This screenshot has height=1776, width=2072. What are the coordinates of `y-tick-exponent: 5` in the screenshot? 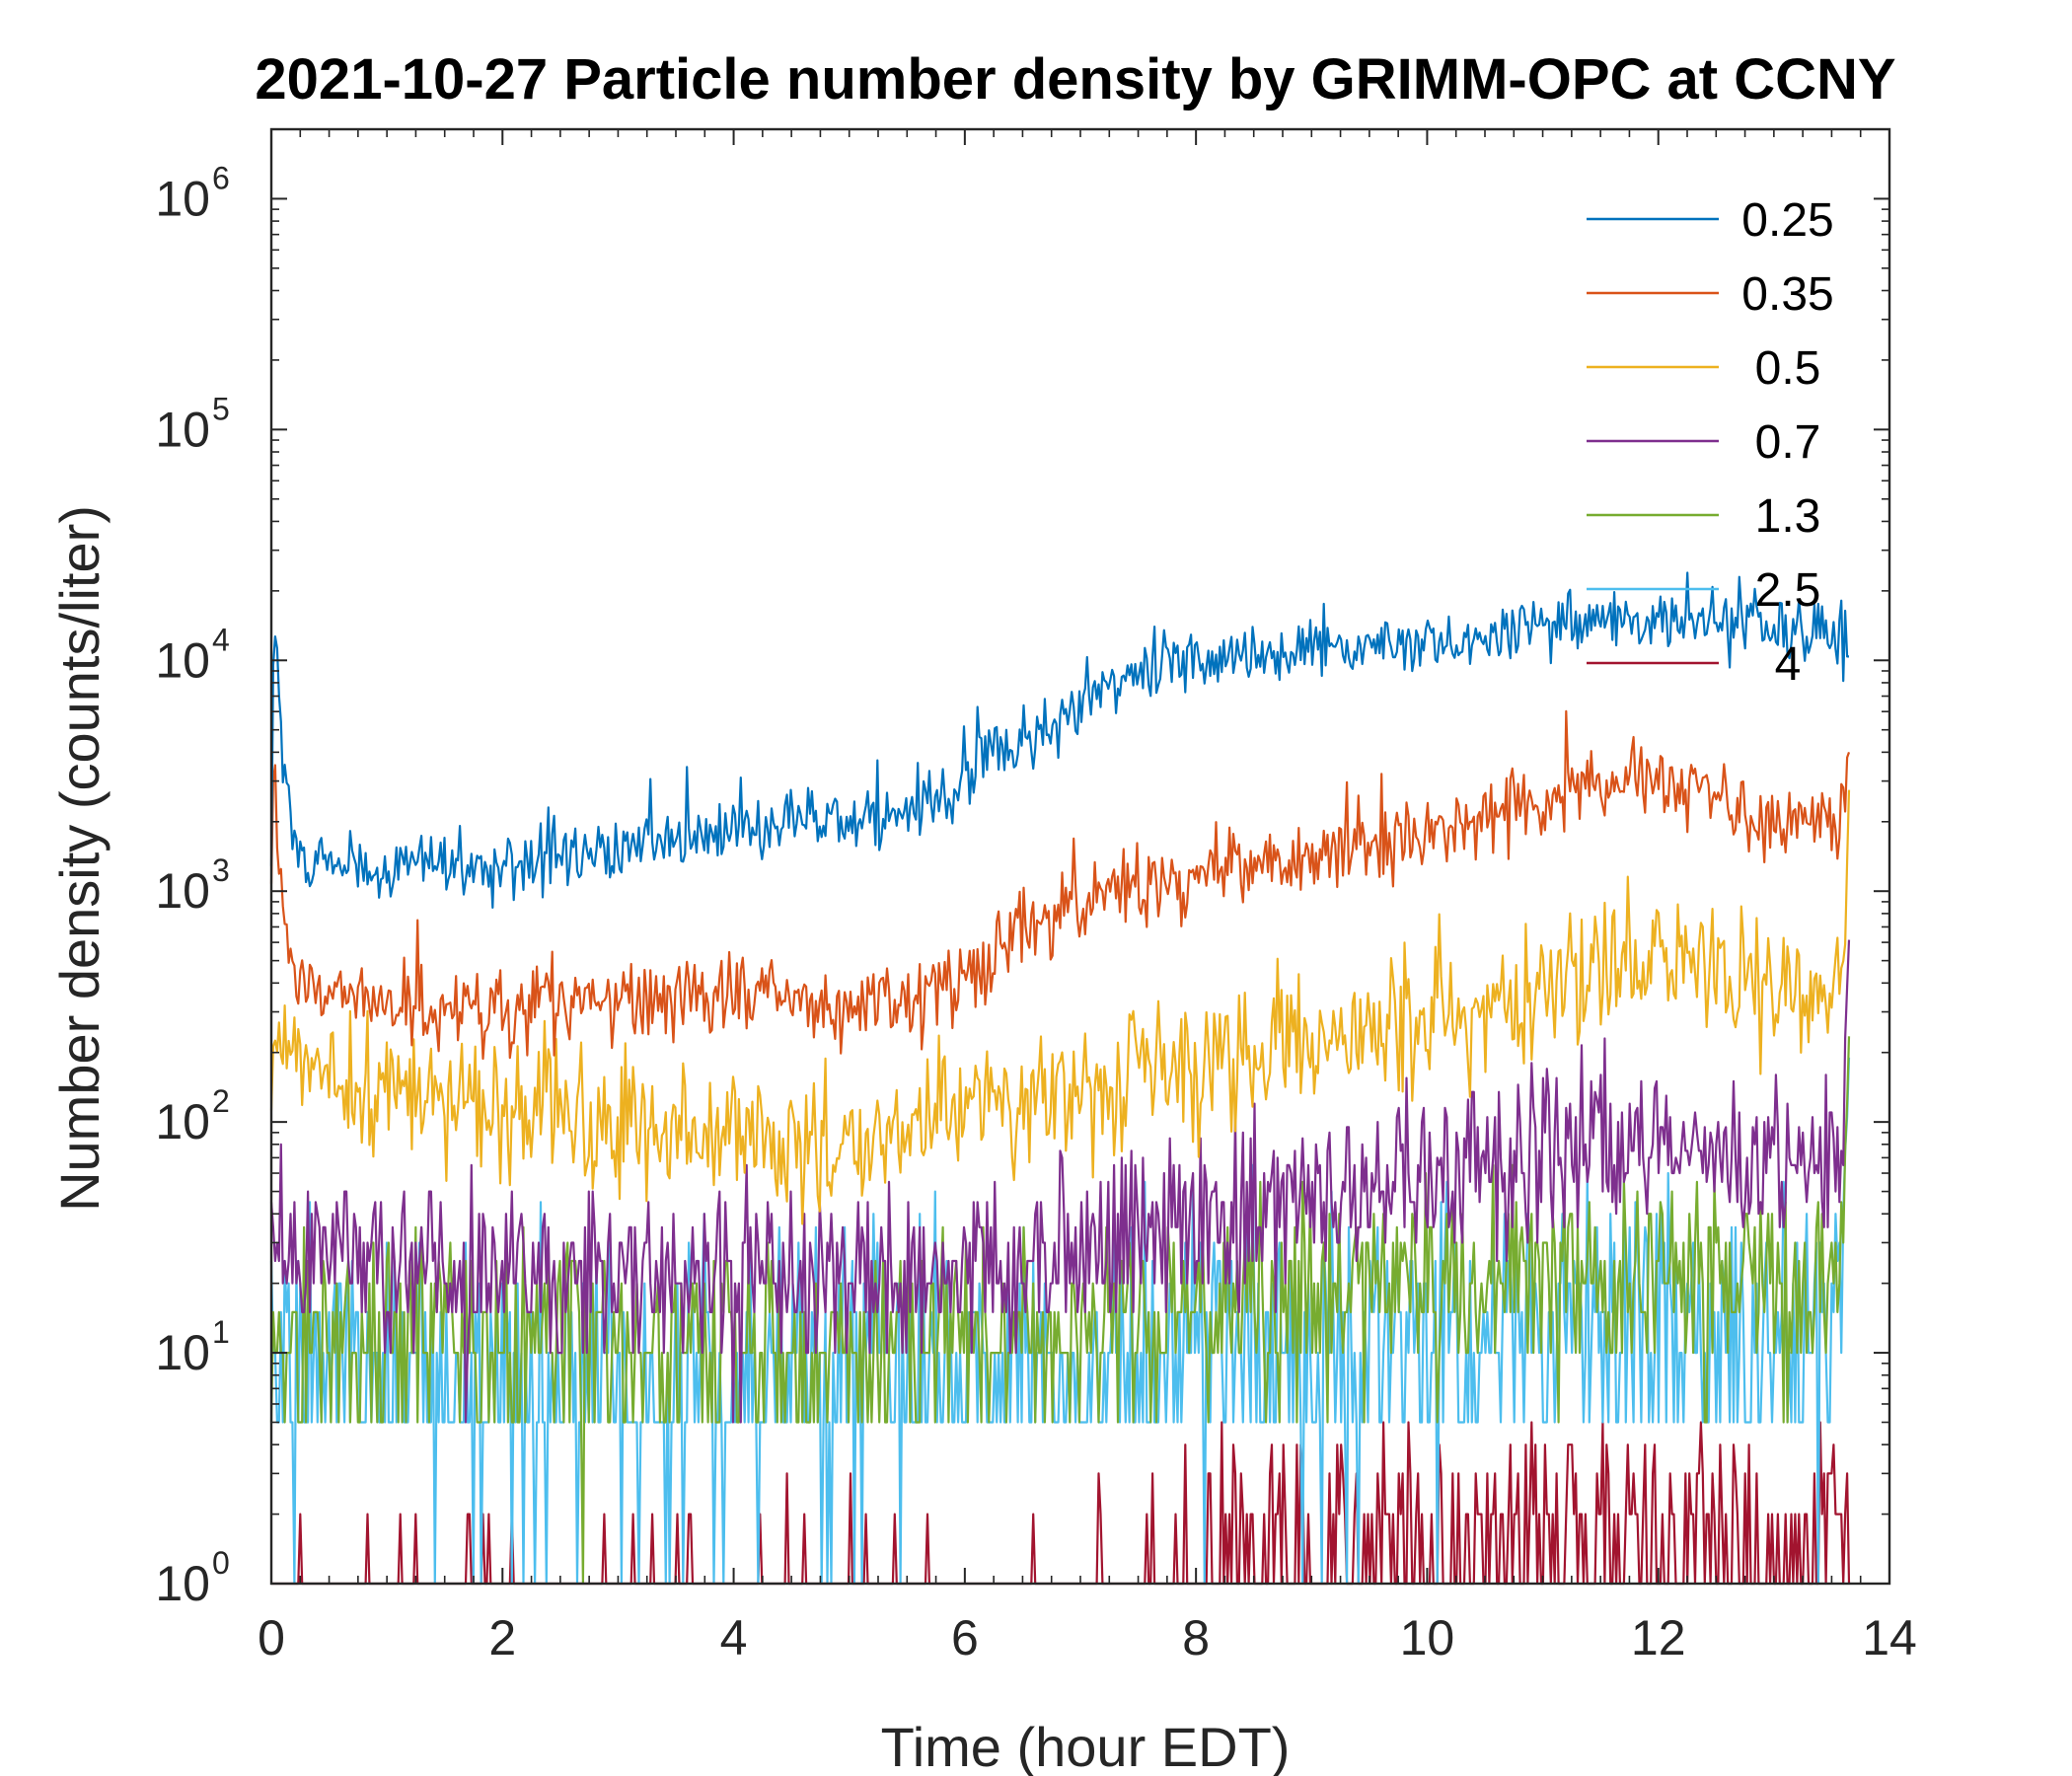 It's located at (221, 409).